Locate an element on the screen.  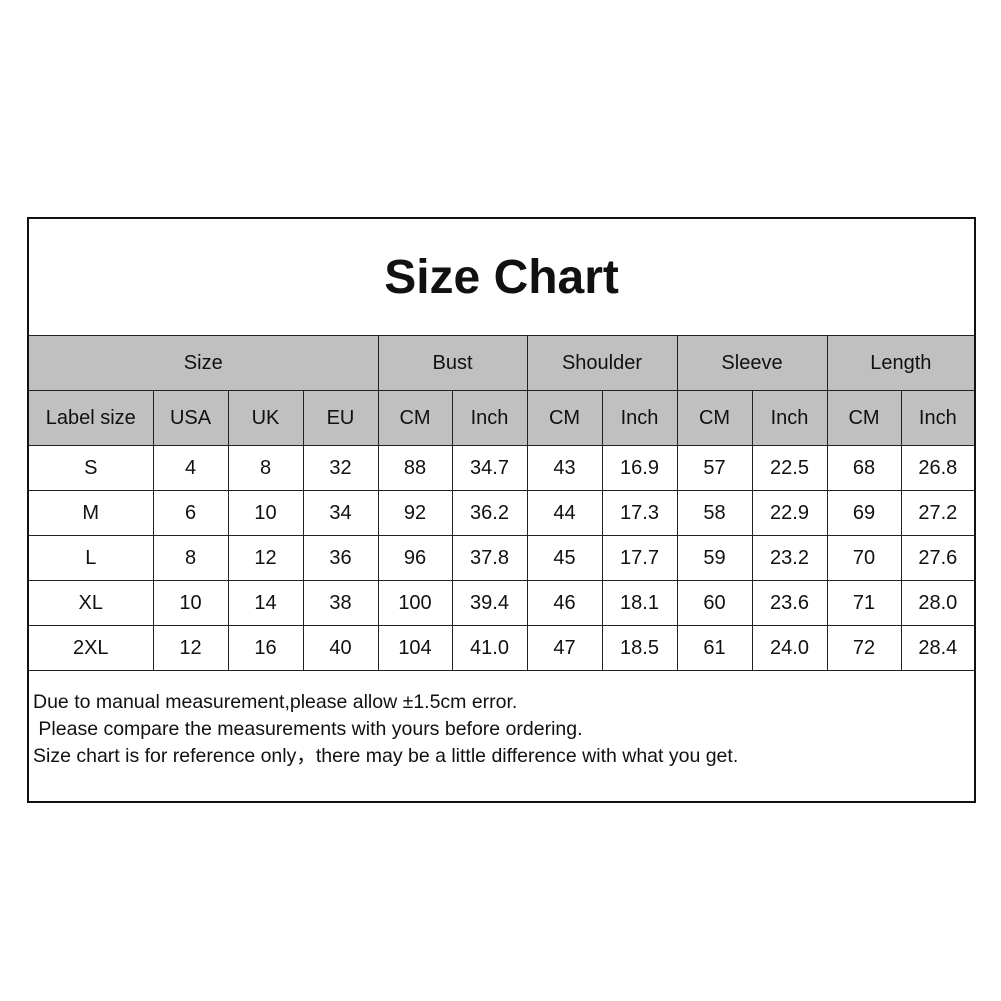
table-row: S 4 8 32 88 34.7 43 16.9 57 22.5 68 26.8 is located at coordinates (501, 468).